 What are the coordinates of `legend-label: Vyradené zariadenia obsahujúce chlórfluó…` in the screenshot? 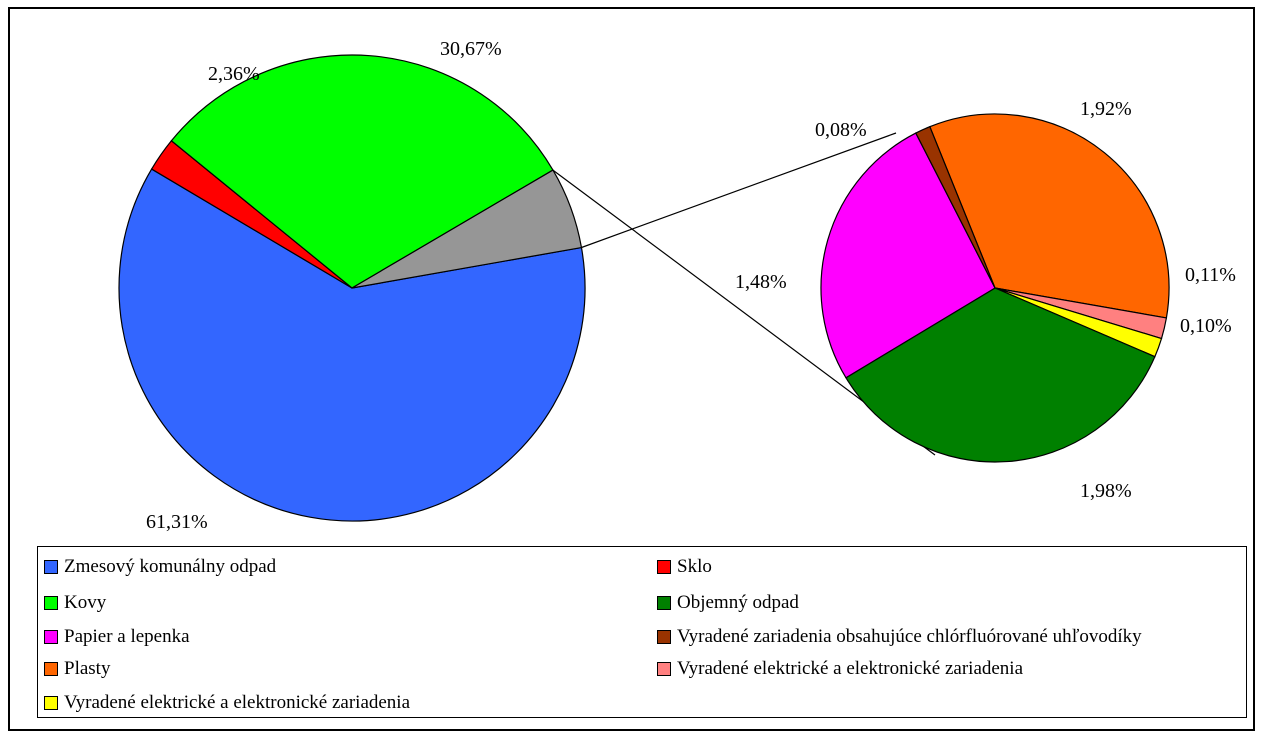 It's located at (909, 636).